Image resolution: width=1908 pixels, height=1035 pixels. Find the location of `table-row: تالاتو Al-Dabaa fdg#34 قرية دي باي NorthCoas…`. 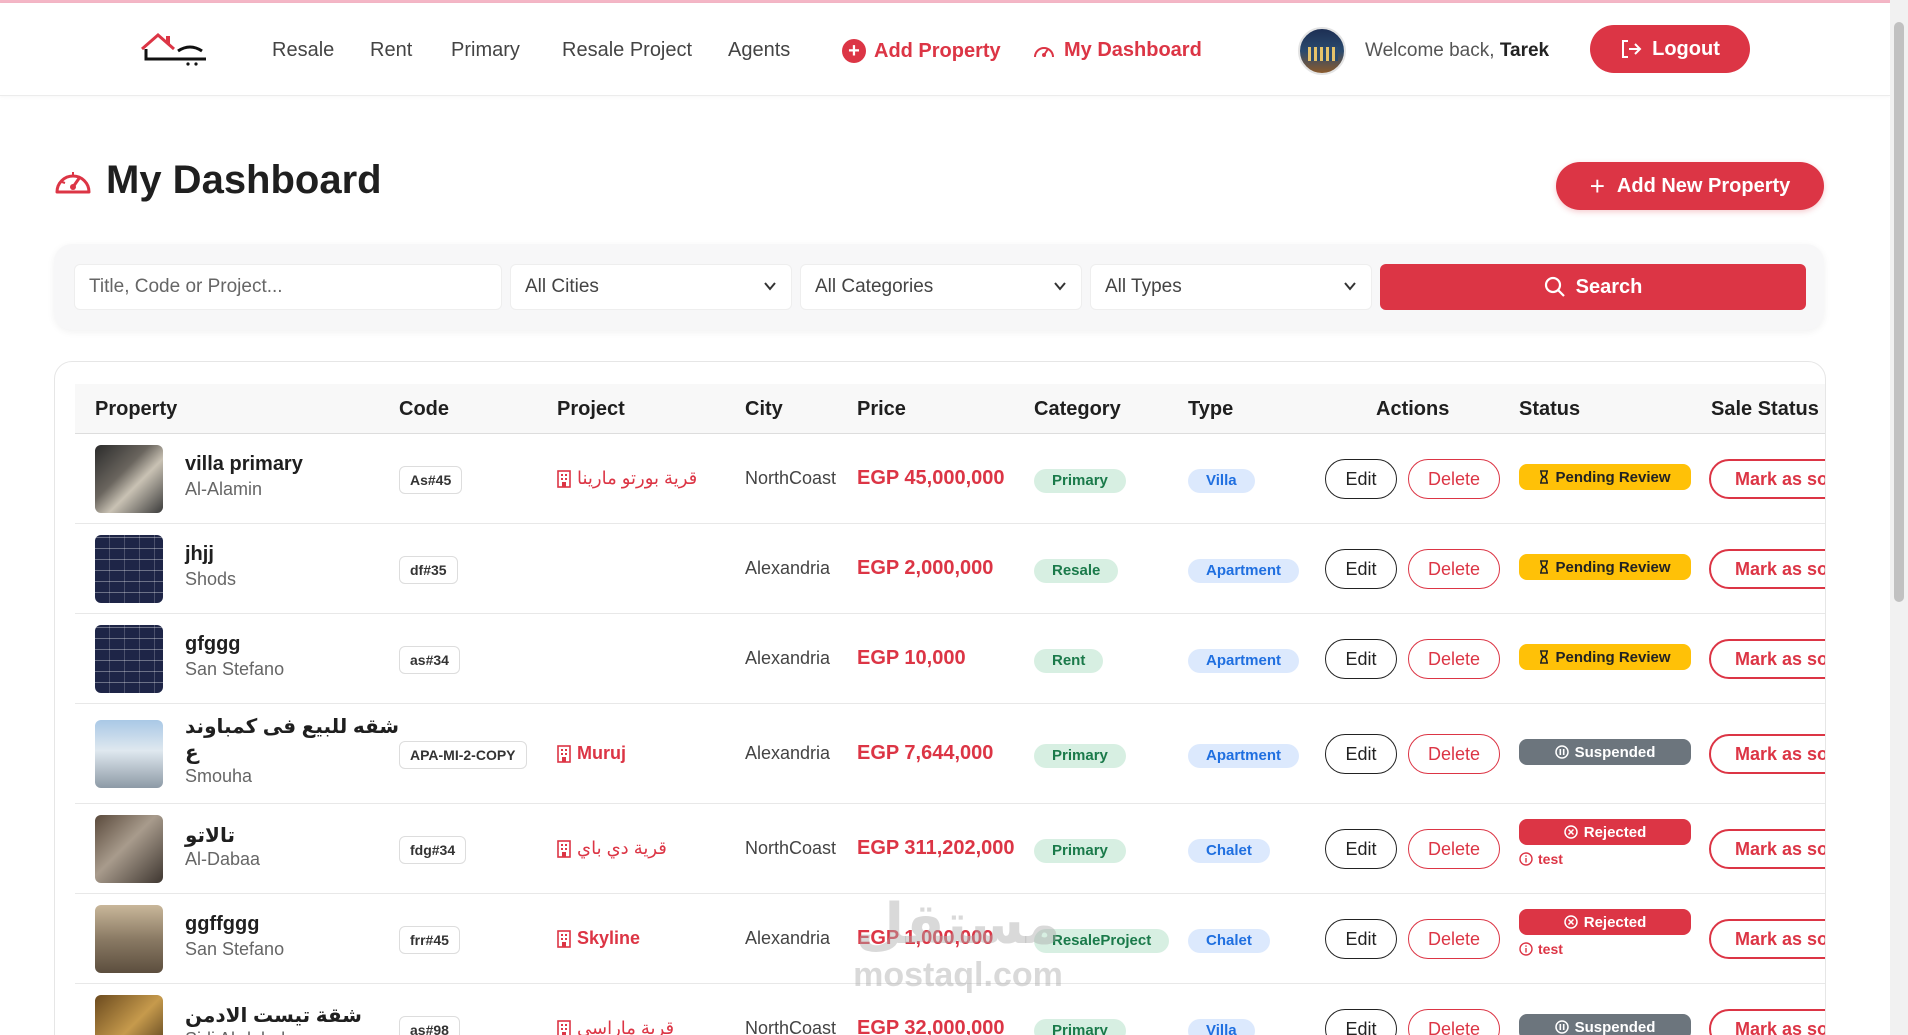

table-row: تالاتو Al-Dabaa fdg#34 قرية دي باي NorthCoas… is located at coordinates (950, 849).